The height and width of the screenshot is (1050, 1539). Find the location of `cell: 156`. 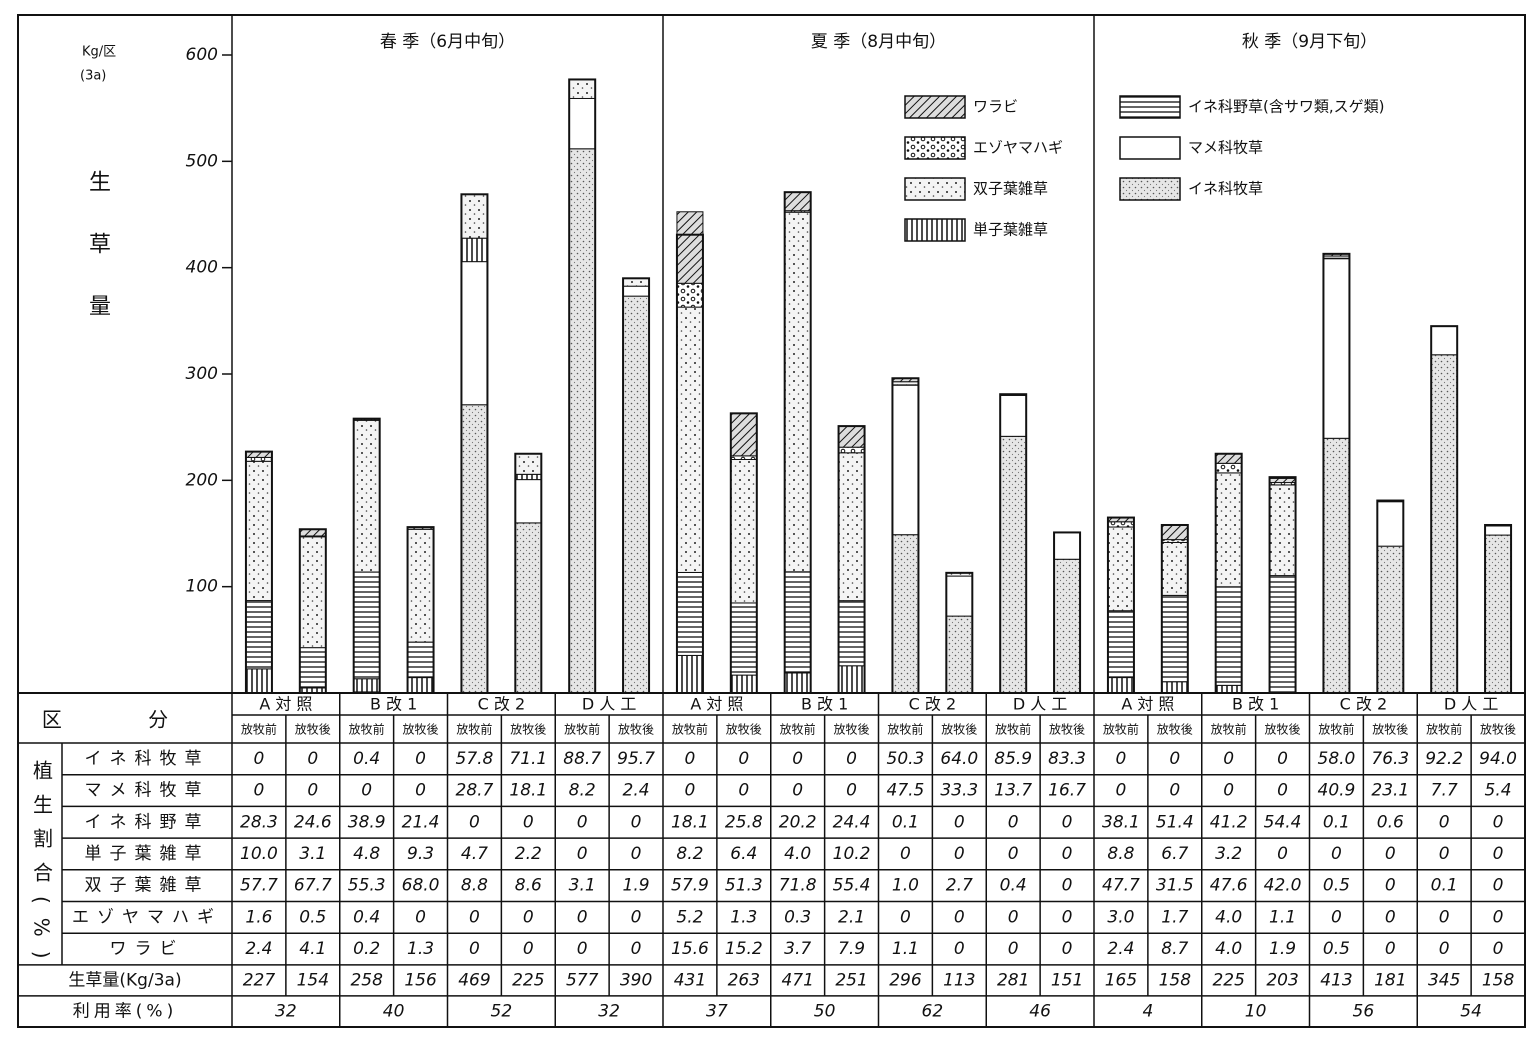

cell: 156 is located at coordinates (420, 980).